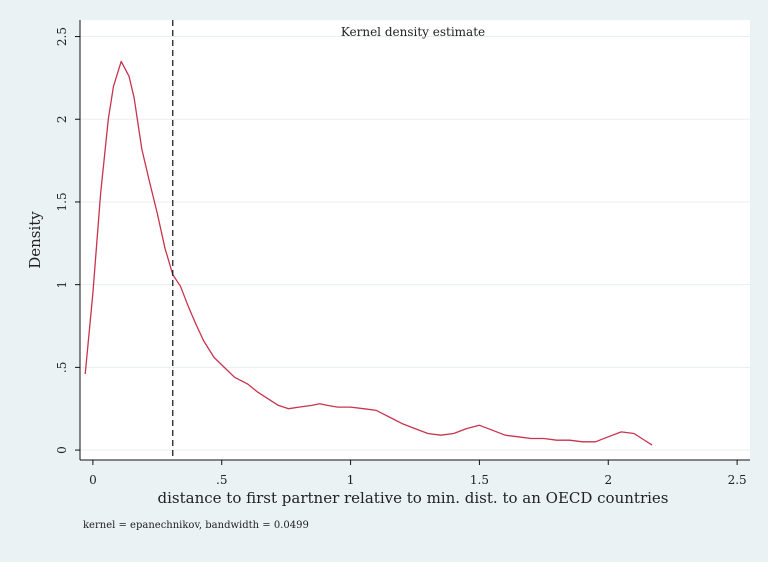 The height and width of the screenshot is (562, 768). What do you see at coordinates (608, 480) in the screenshot?
I see `x-tick-label: 2` at bounding box center [608, 480].